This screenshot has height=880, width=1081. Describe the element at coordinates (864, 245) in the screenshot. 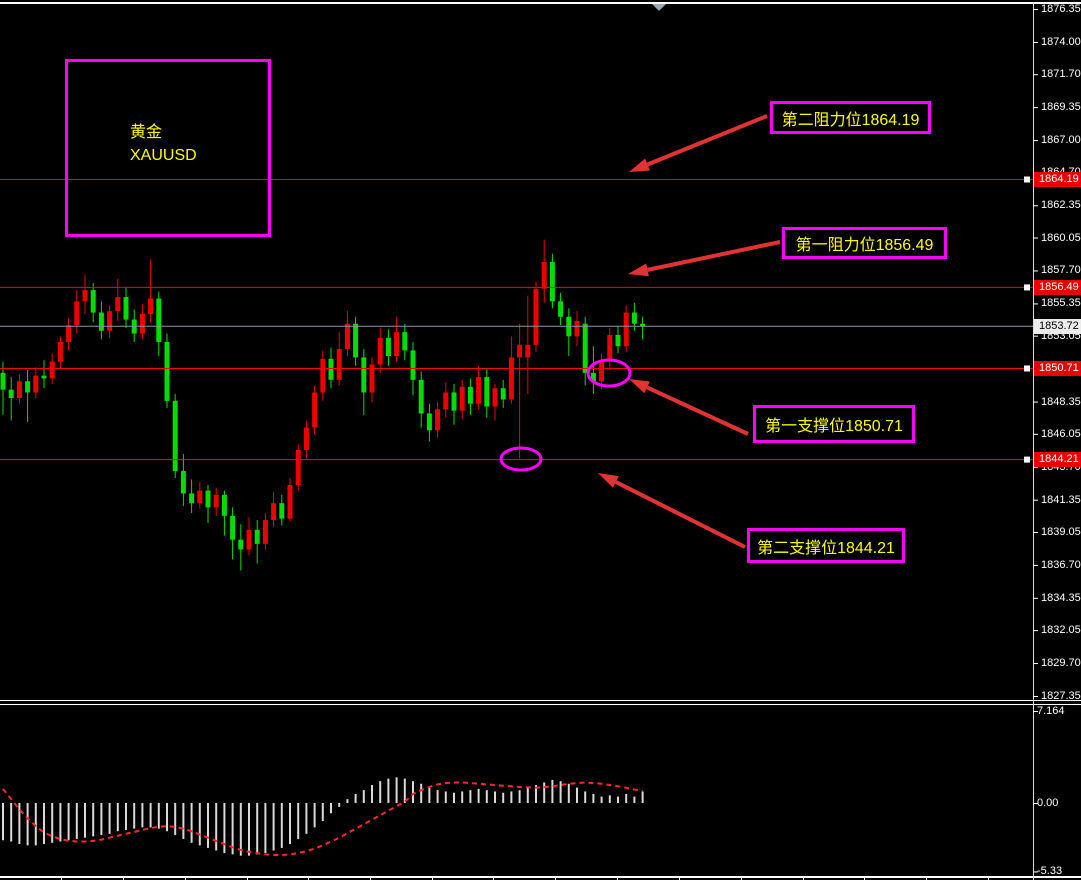

I see `annotation-resistance-1-label: 第一阻力位1856.49` at that location.